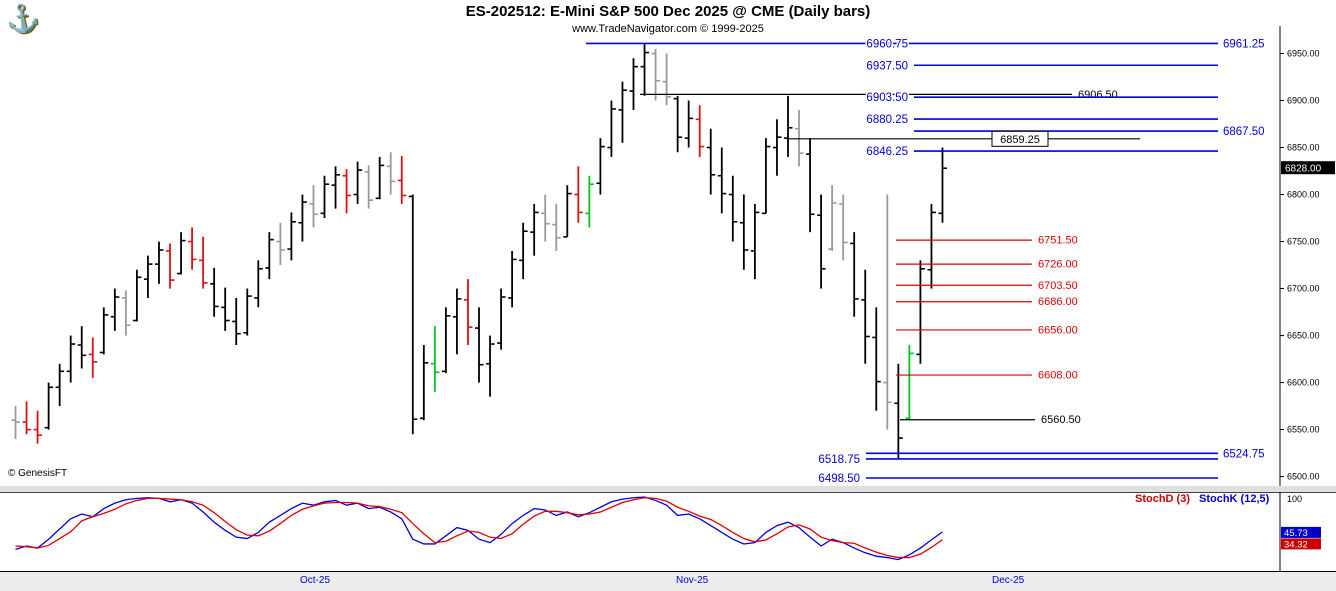  I want to click on level-label: 6560.50, so click(1061, 420).